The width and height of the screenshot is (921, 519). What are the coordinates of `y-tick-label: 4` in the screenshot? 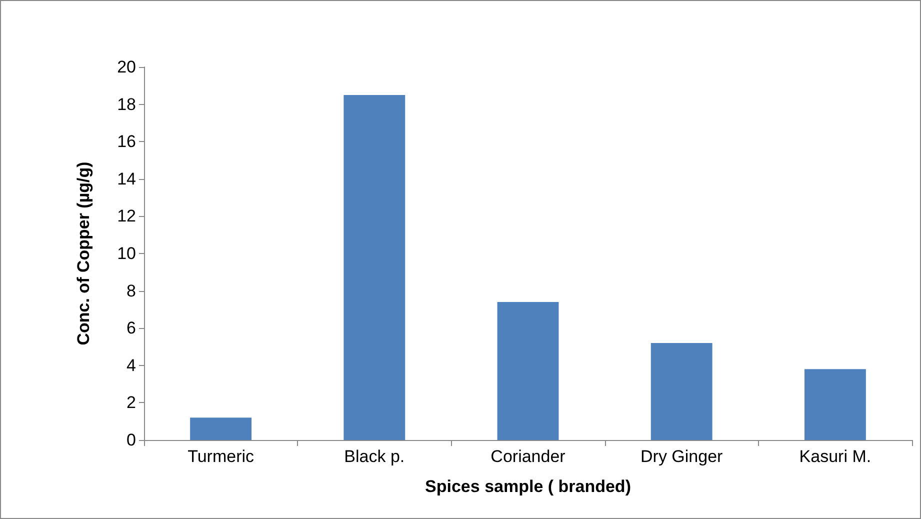 It's located at (131, 365).